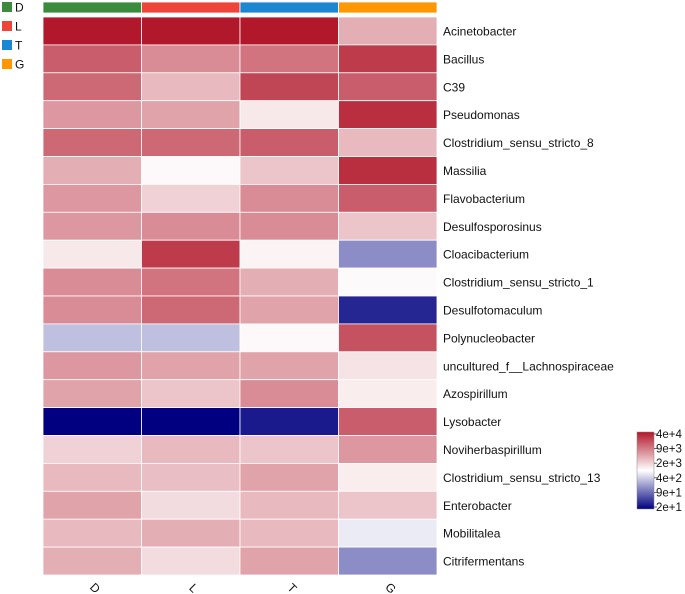 Image resolution: width=685 pixels, height=594 pixels. What do you see at coordinates (463, 59) in the screenshot?
I see `row-label: Bacillus` at bounding box center [463, 59].